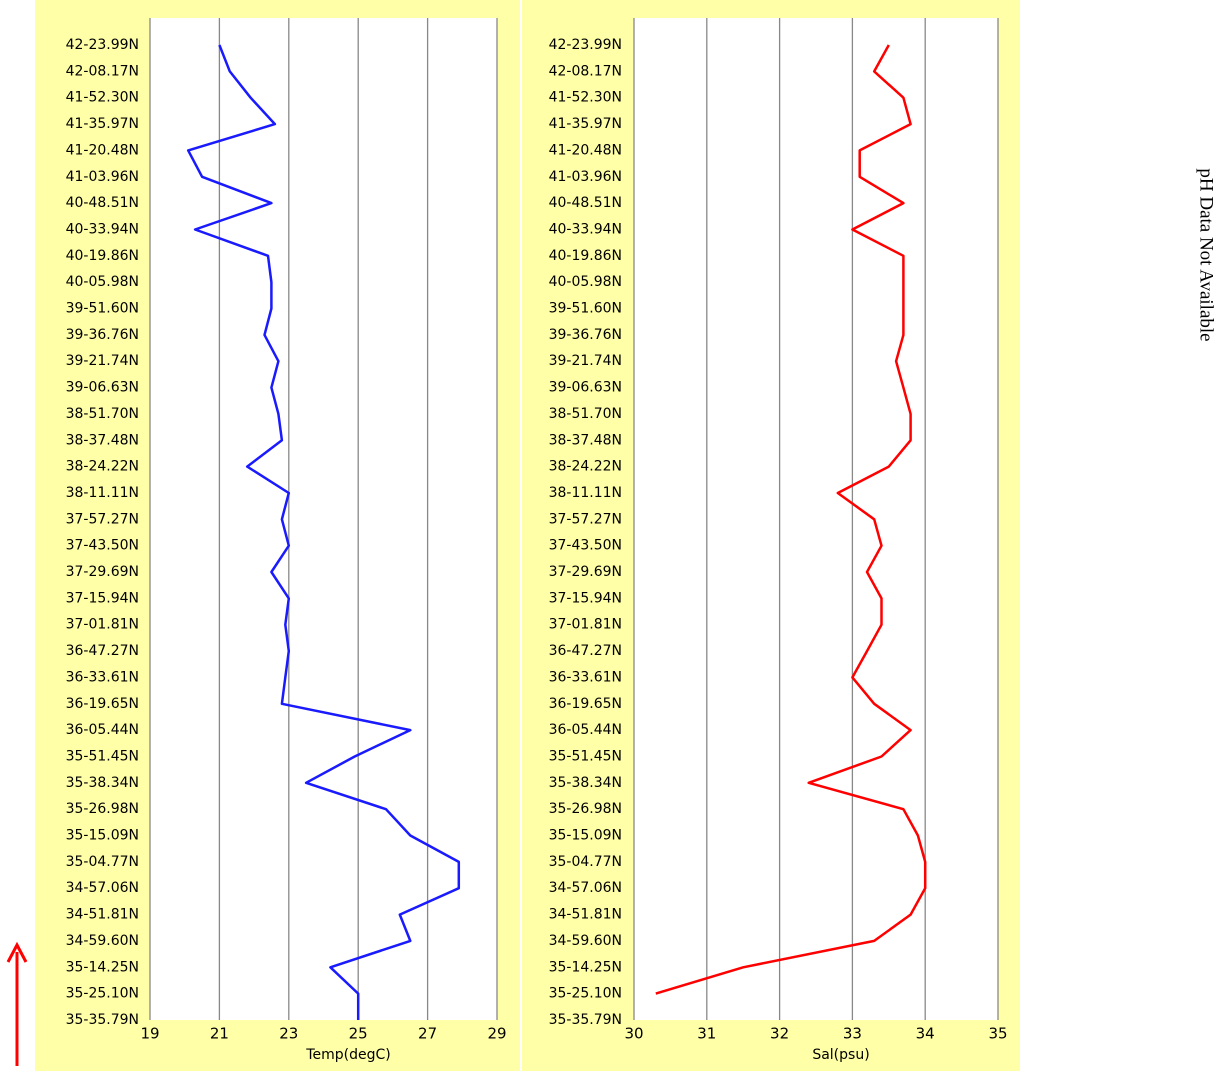  I want to click on arrow-head, so click(17, 952).